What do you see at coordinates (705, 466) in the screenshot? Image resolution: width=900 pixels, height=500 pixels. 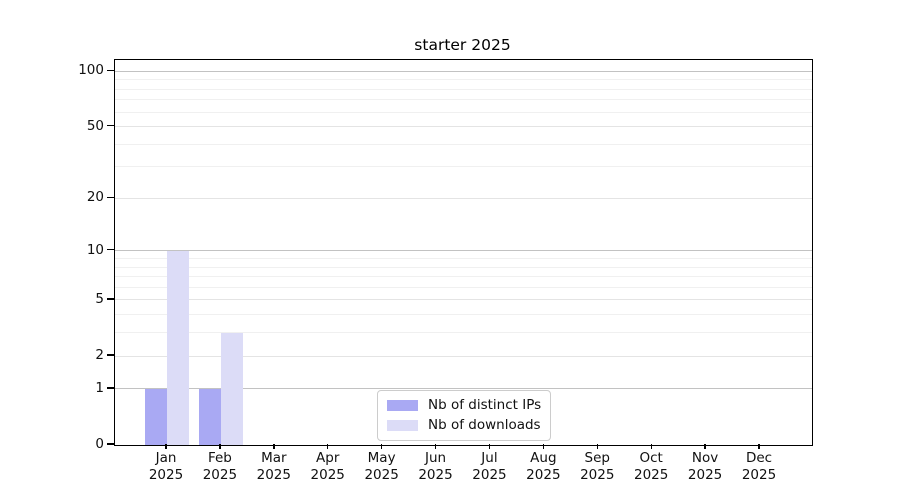 I see `x-tick-label-nov: Nov 2025` at bounding box center [705, 466].